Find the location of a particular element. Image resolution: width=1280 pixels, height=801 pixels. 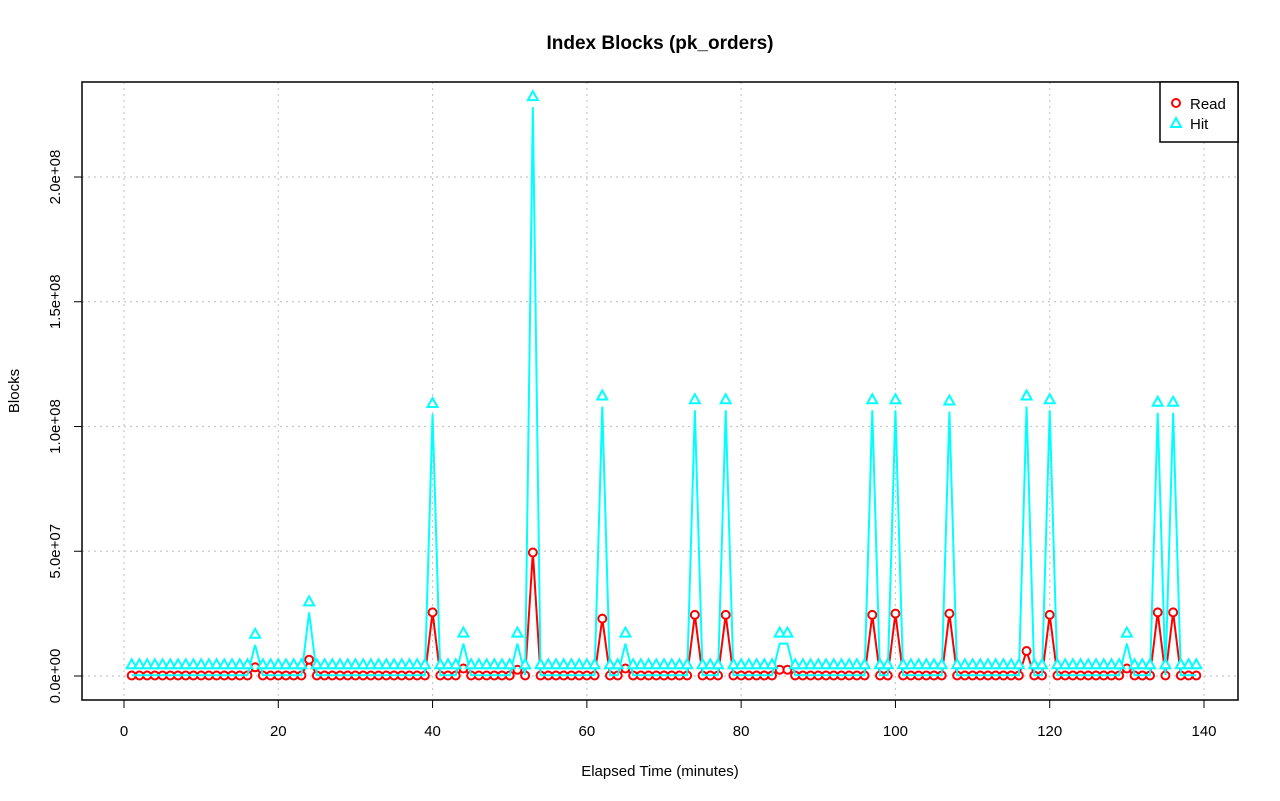

legend-box is located at coordinates (1199, 112).